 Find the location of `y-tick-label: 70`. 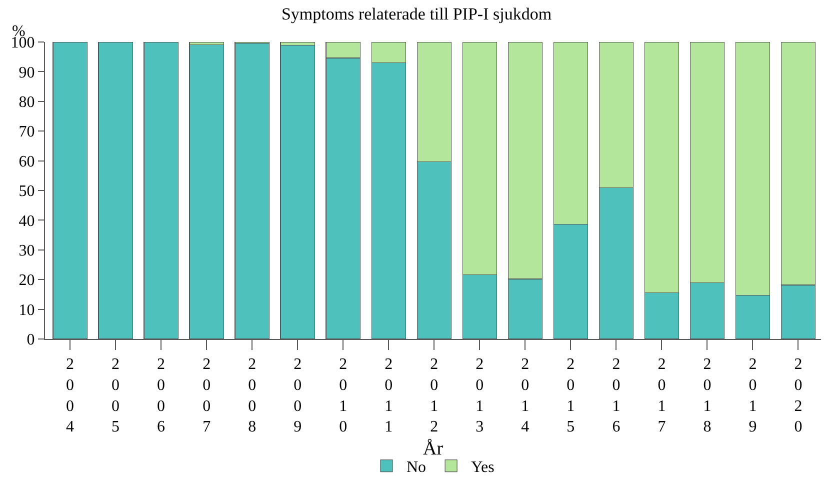

y-tick-label: 70 is located at coordinates (26, 132).